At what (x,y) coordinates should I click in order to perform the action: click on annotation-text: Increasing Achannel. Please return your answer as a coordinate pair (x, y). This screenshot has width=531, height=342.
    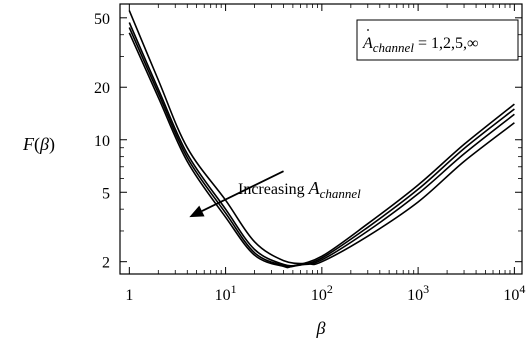
    Looking at the image, I should click on (299, 189).